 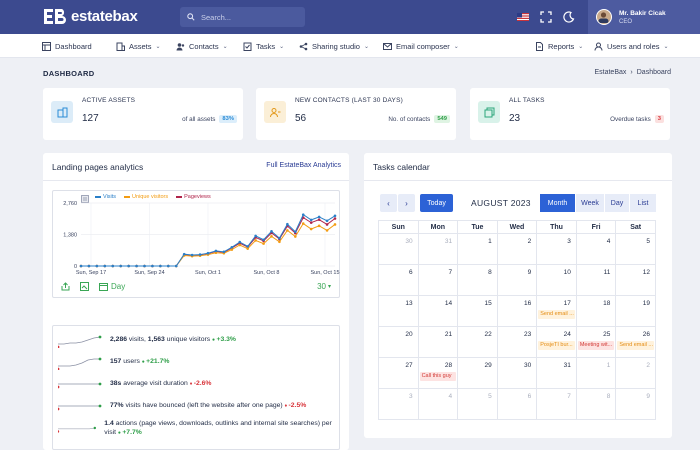 What do you see at coordinates (488, 365) in the screenshot?
I see `day-number: 29` at bounding box center [488, 365].